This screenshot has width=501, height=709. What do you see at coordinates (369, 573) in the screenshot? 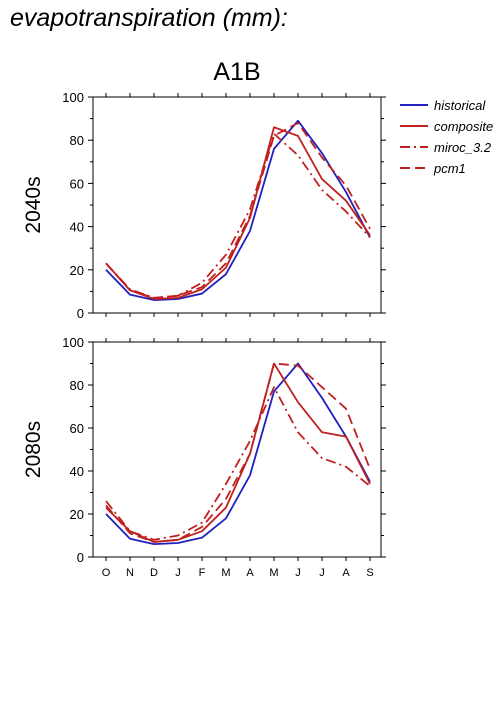
I see `x-tick-label: S` at bounding box center [369, 573].